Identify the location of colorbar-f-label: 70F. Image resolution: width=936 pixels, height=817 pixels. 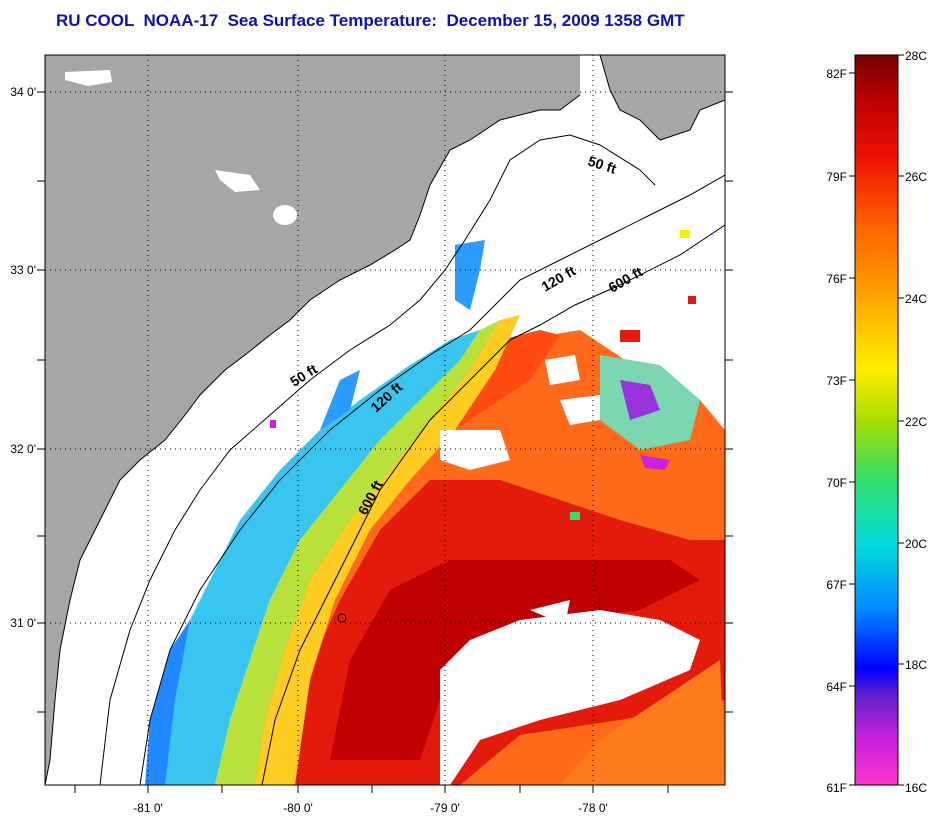
(836, 483).